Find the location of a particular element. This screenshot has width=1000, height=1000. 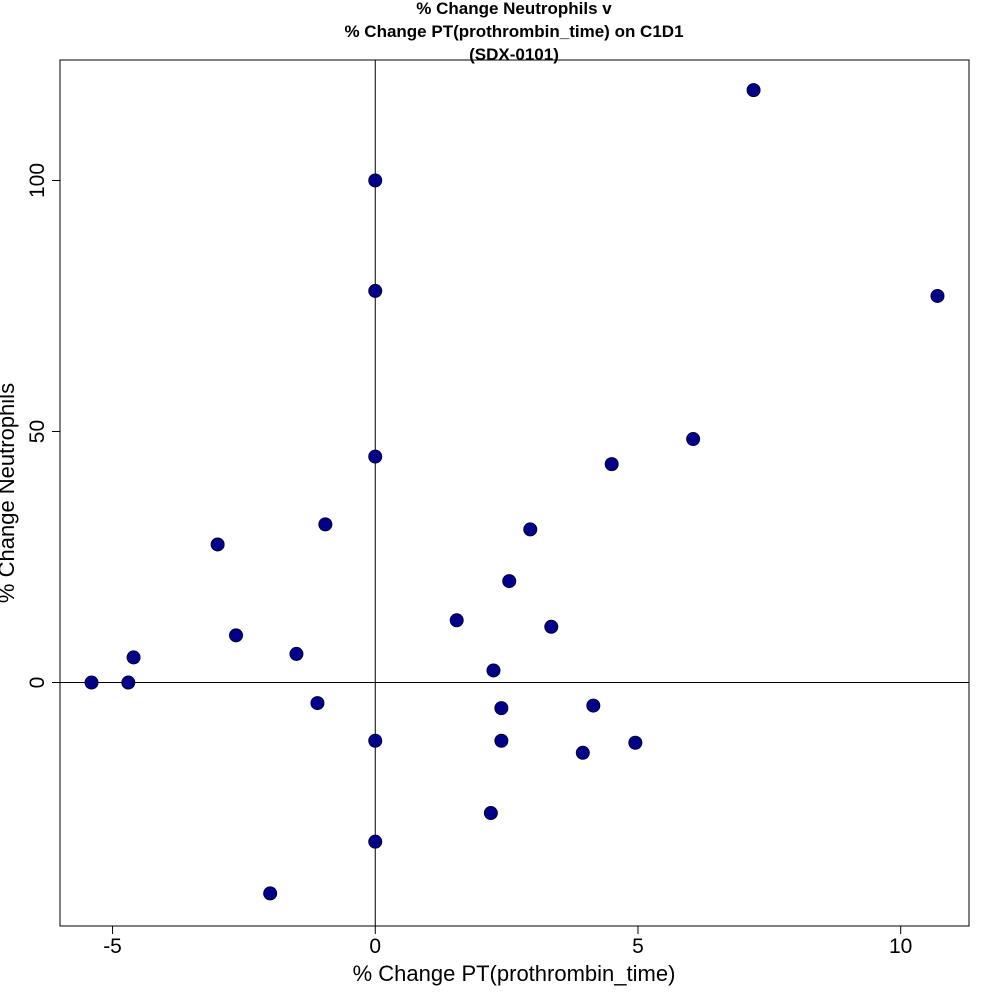

y-axis-ticks: 0 50 100 is located at coordinates (43, 425).